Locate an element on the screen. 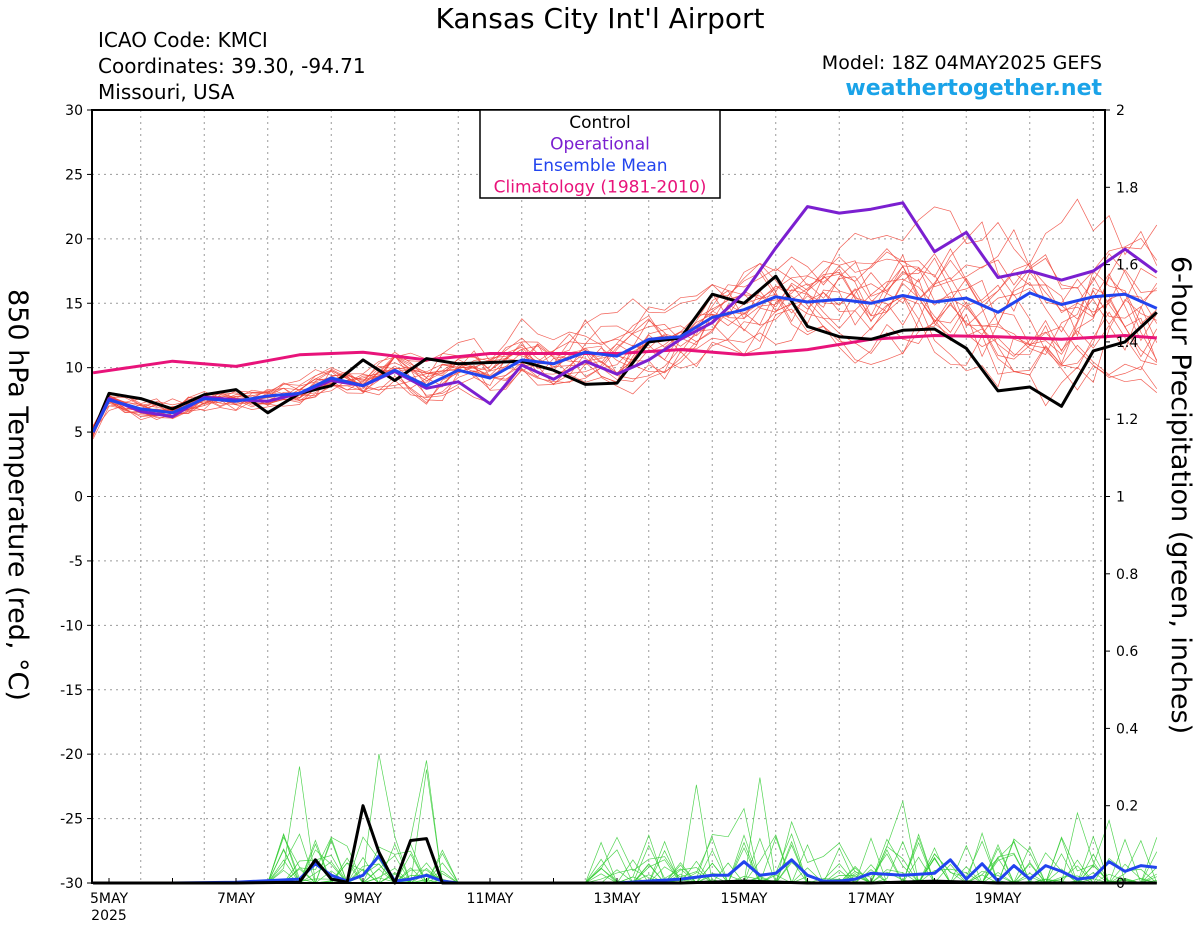 The width and height of the screenshot is (1200, 927). y-tick-label: -20 is located at coordinates (71, 755).